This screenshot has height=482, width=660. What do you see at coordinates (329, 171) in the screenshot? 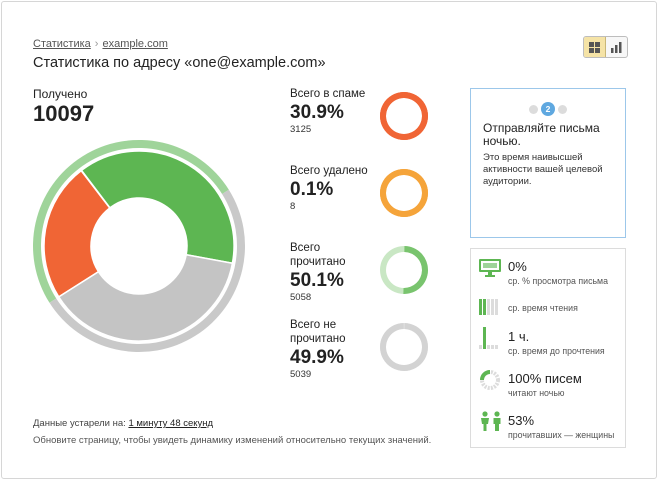
I see `stat-deleted-label: Всего удалено` at bounding box center [329, 171].